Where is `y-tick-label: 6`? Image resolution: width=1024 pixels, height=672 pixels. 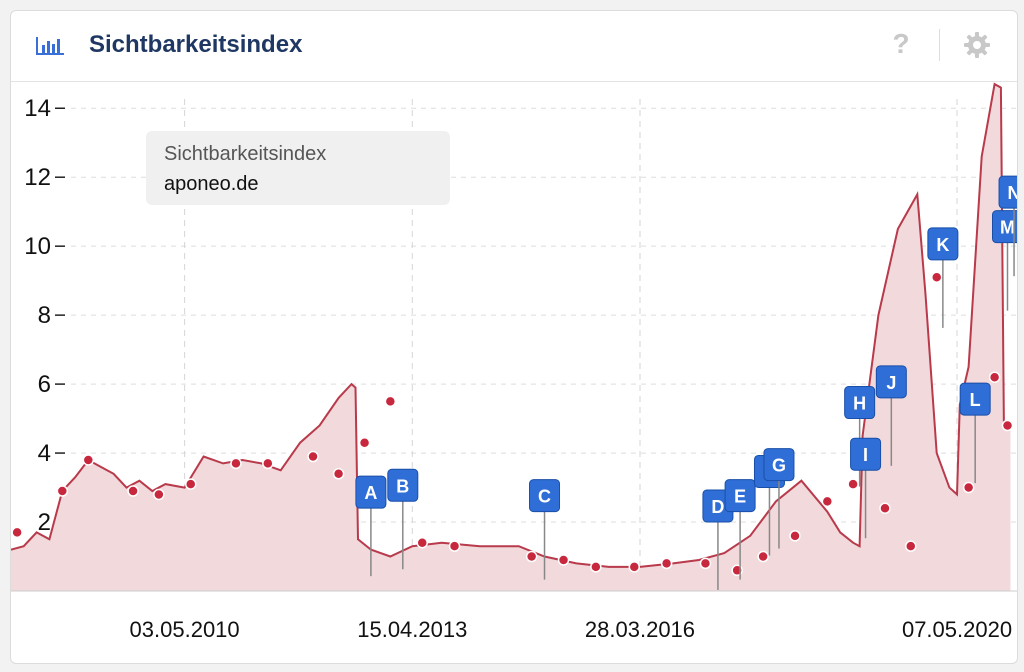 y-tick-label: 6 is located at coordinates (44, 384).